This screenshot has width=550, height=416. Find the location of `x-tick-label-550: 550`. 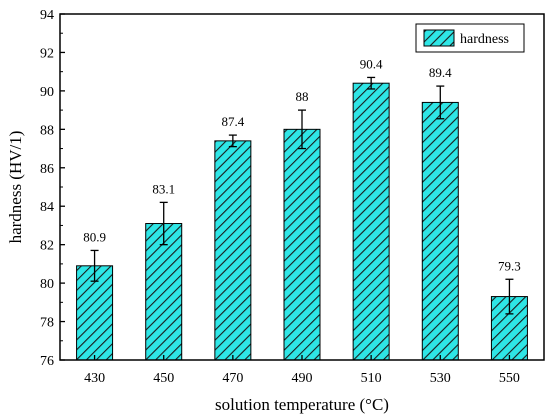

x-tick-label-550: 550 is located at coordinates (509, 378).